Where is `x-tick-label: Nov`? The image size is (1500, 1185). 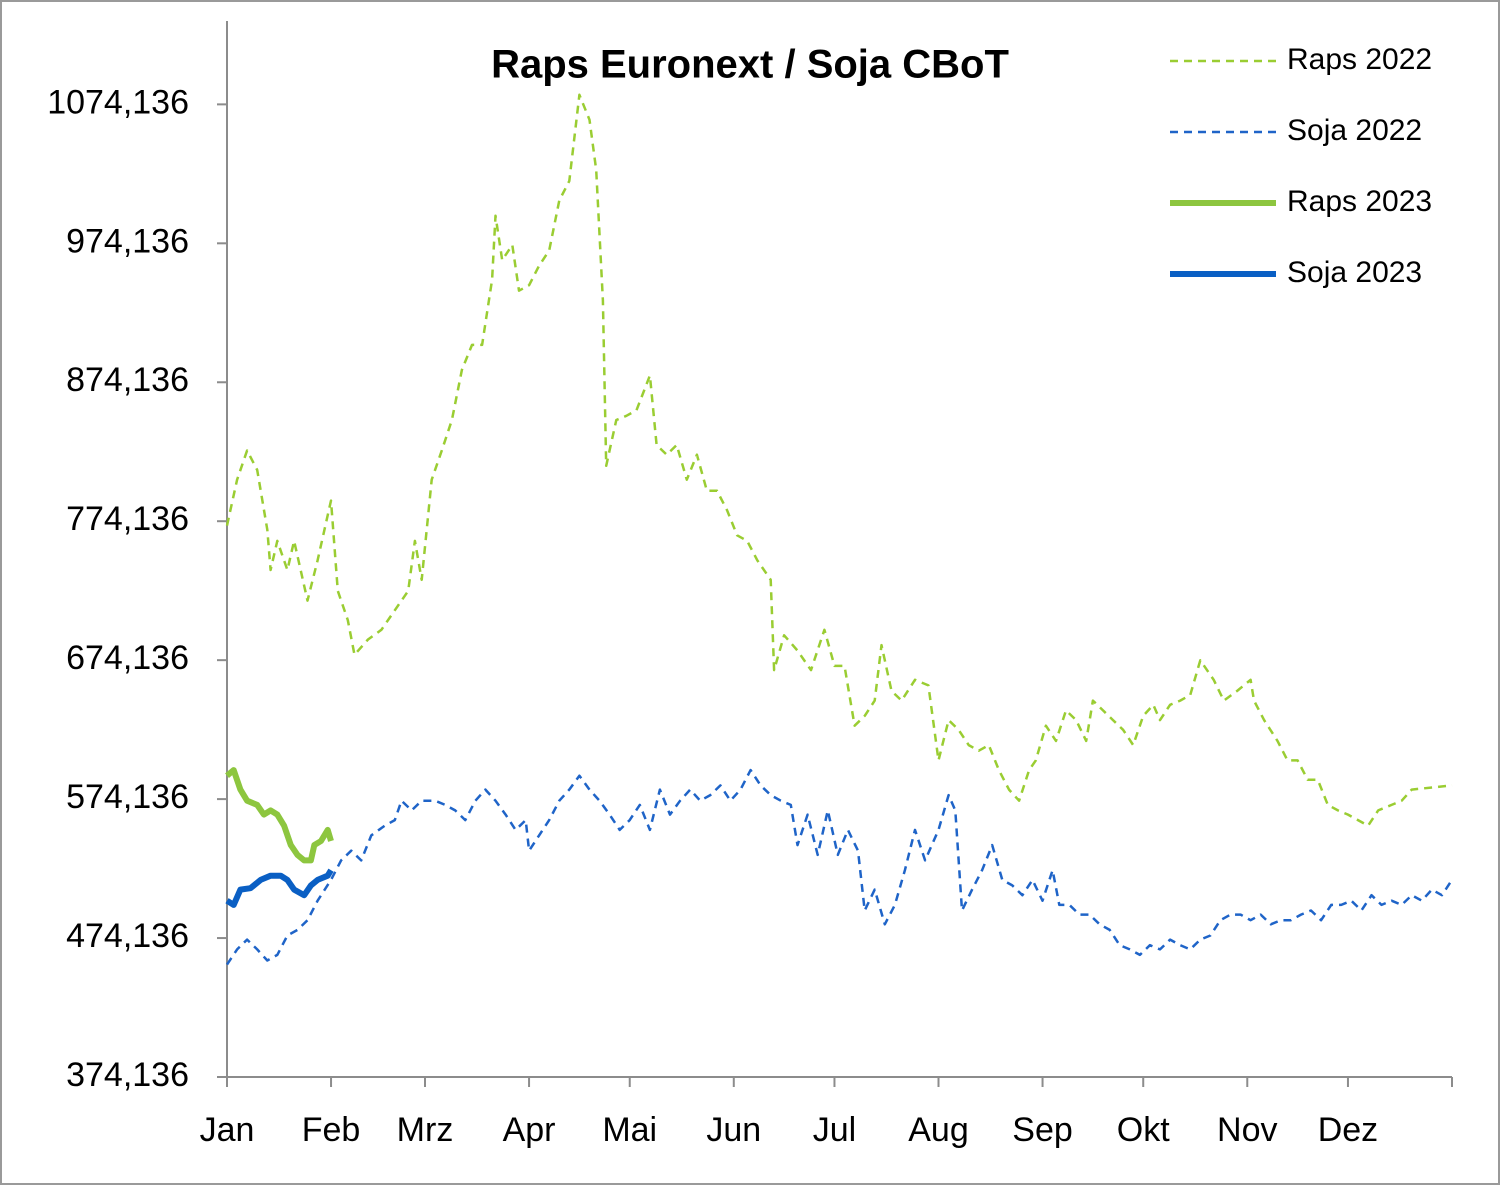 x-tick-label: Nov is located at coordinates (1247, 1130).